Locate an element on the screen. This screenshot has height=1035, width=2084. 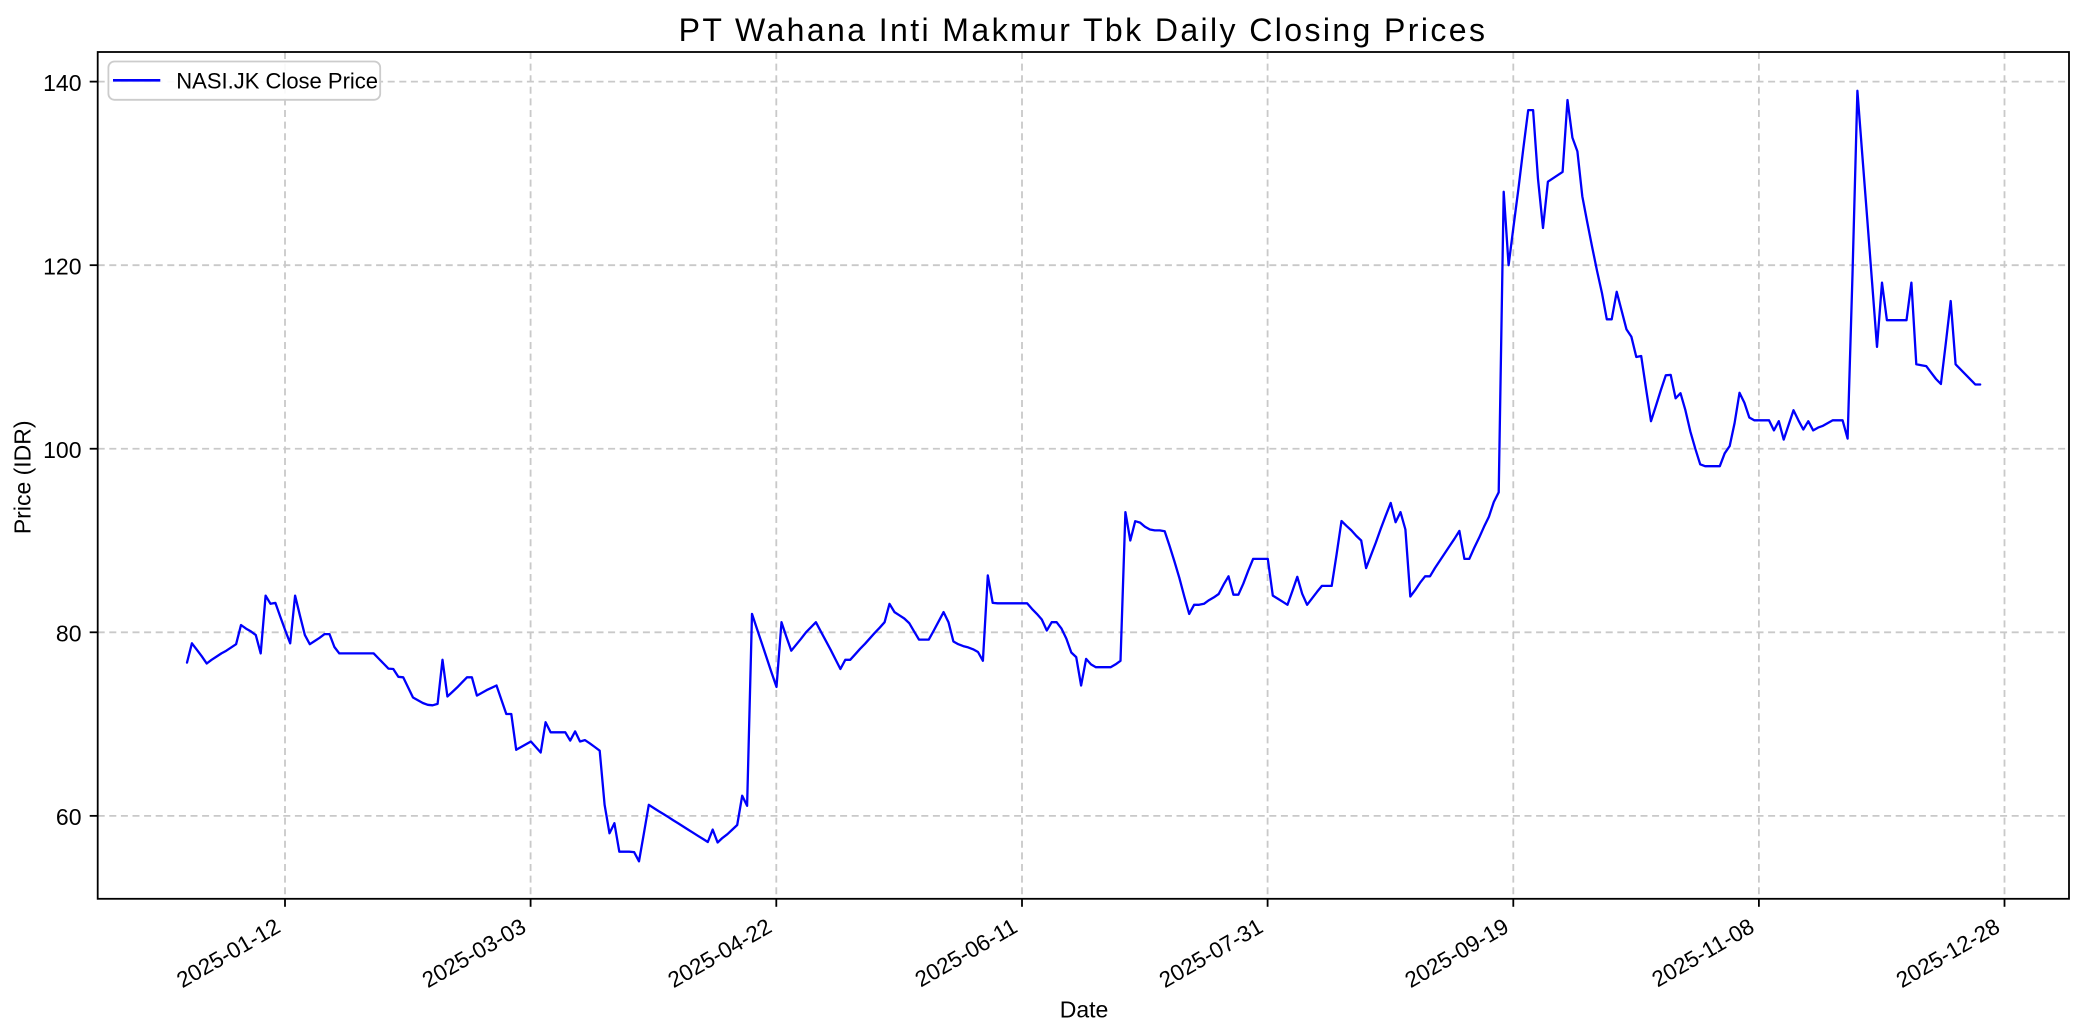
svg-text: 100 is located at coordinates (62, 450).